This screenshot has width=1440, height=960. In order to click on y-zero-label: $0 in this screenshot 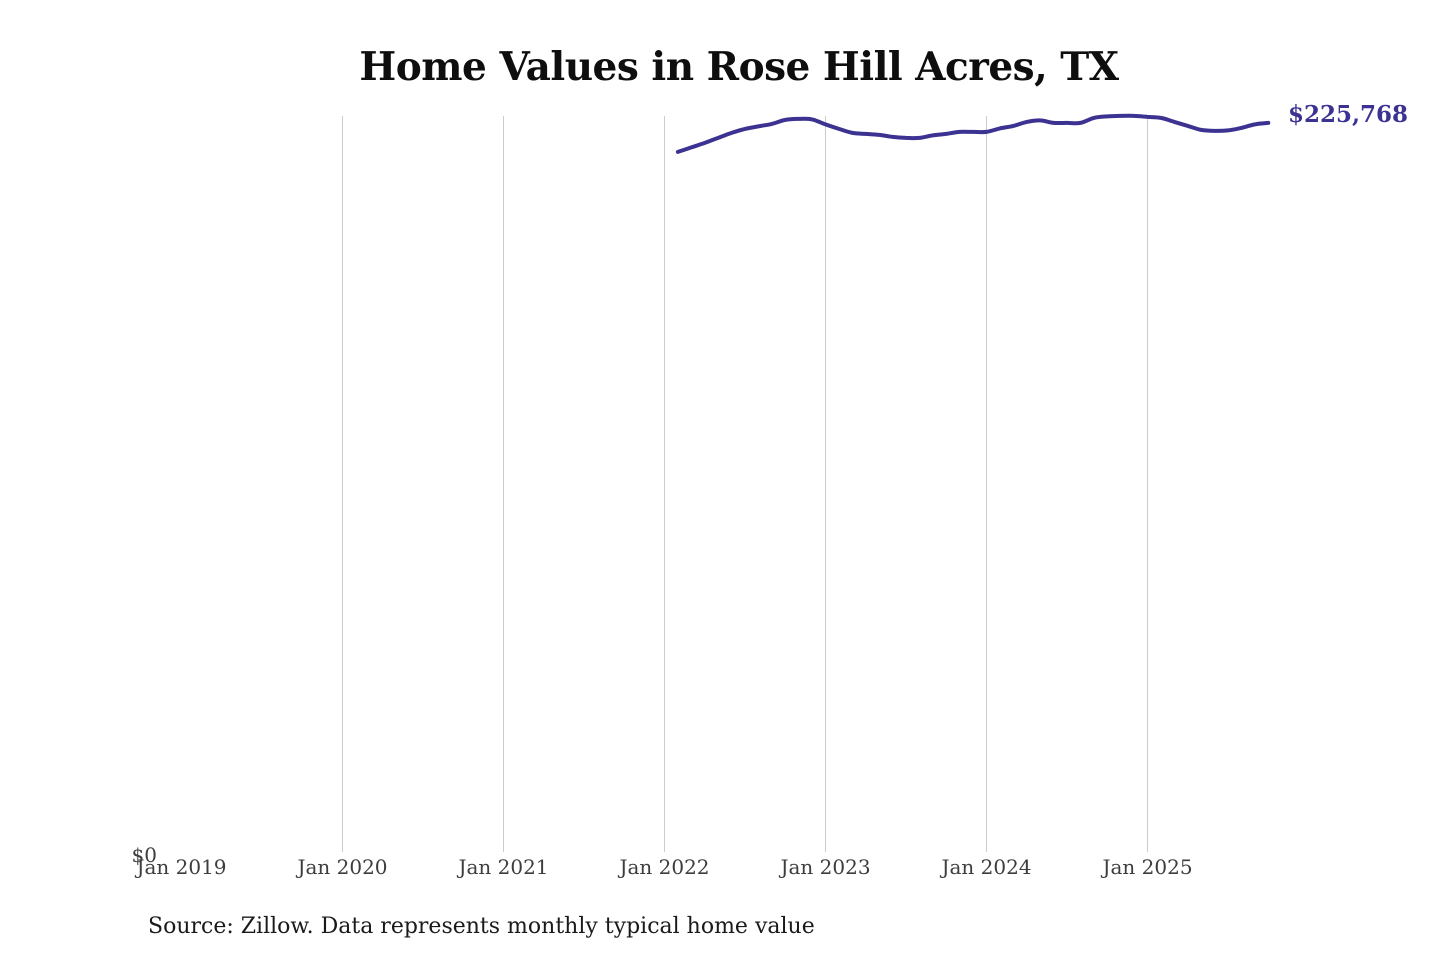, I will do `click(144, 855)`.